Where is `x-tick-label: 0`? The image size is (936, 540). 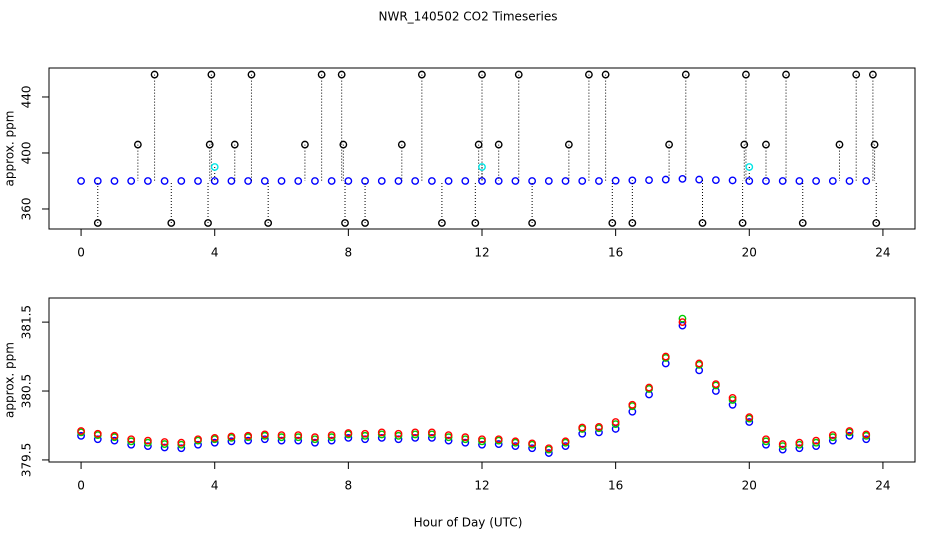
x-tick-label: 0 is located at coordinates (81, 486).